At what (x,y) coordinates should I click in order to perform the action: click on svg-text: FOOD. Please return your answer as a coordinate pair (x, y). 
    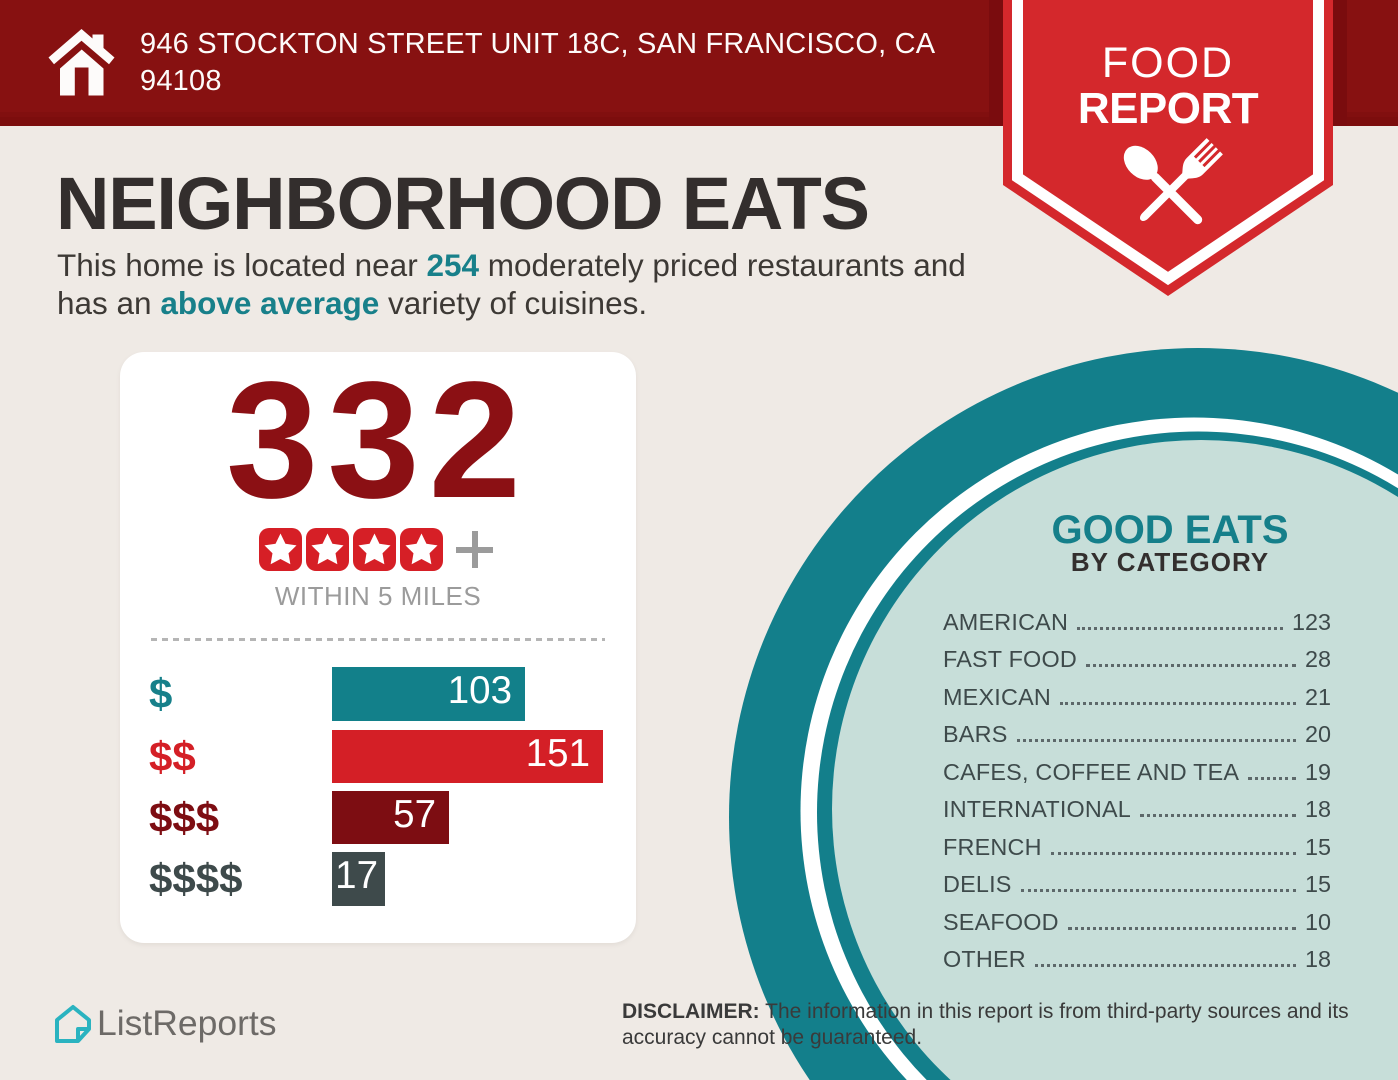
    Looking at the image, I should click on (1168, 63).